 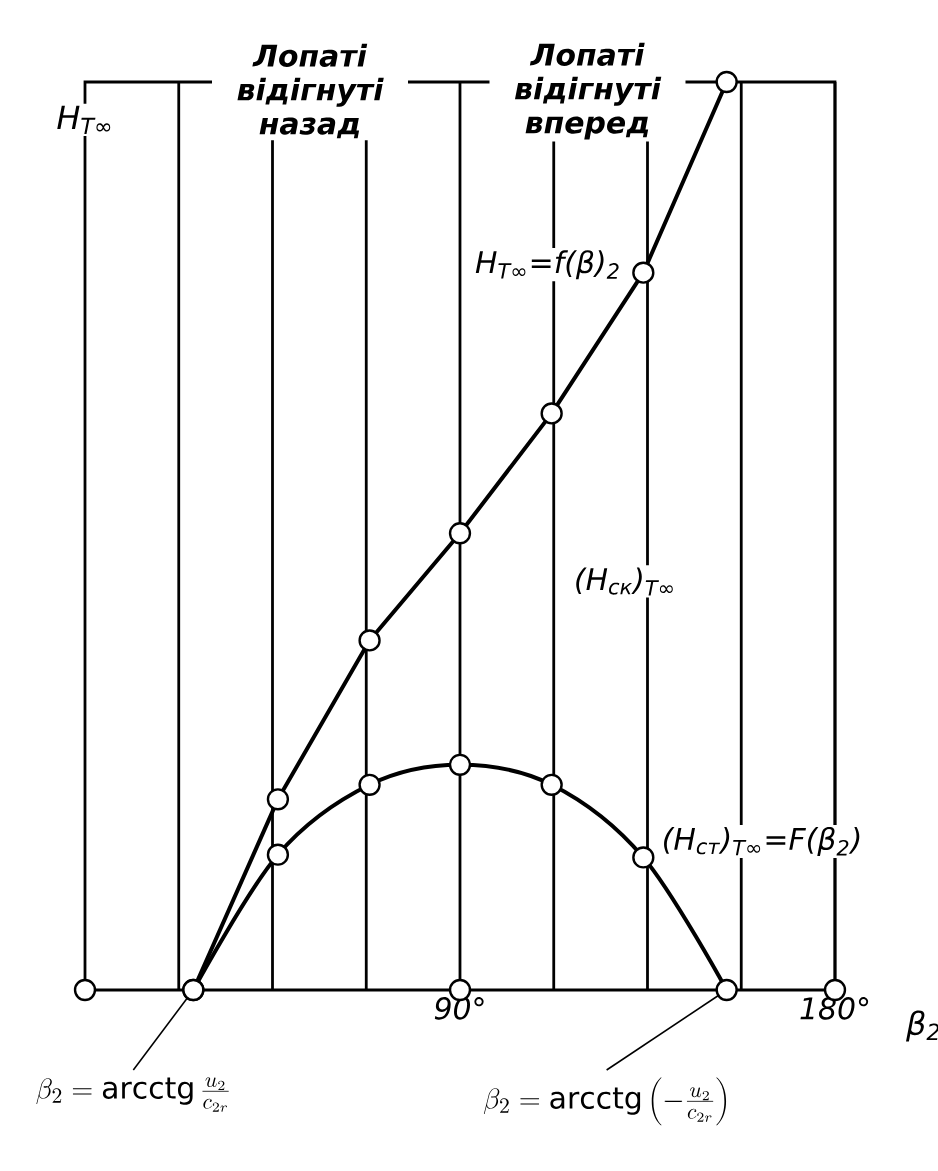 What do you see at coordinates (624, 581) in the screenshot?
I see `annotation: (H$_{ск}$)$_{T∞}$` at bounding box center [624, 581].